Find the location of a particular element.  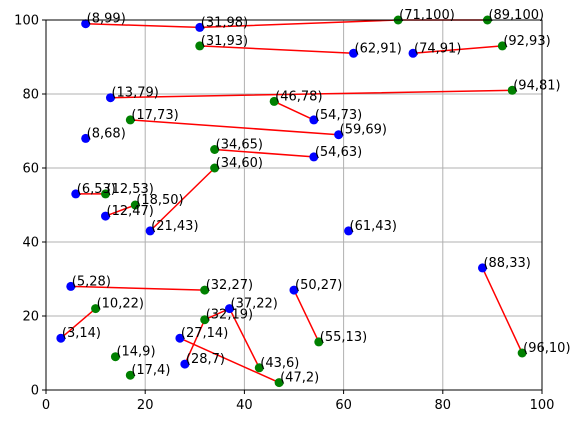

data-point-label: (54,73) is located at coordinates (338, 115).